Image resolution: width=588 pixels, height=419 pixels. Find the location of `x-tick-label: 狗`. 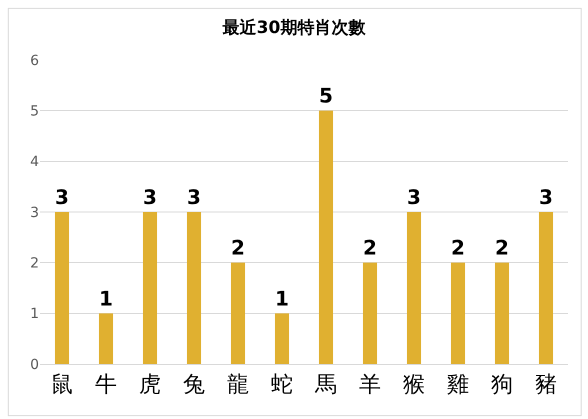

x-tick-label: 狗 is located at coordinates (502, 385).